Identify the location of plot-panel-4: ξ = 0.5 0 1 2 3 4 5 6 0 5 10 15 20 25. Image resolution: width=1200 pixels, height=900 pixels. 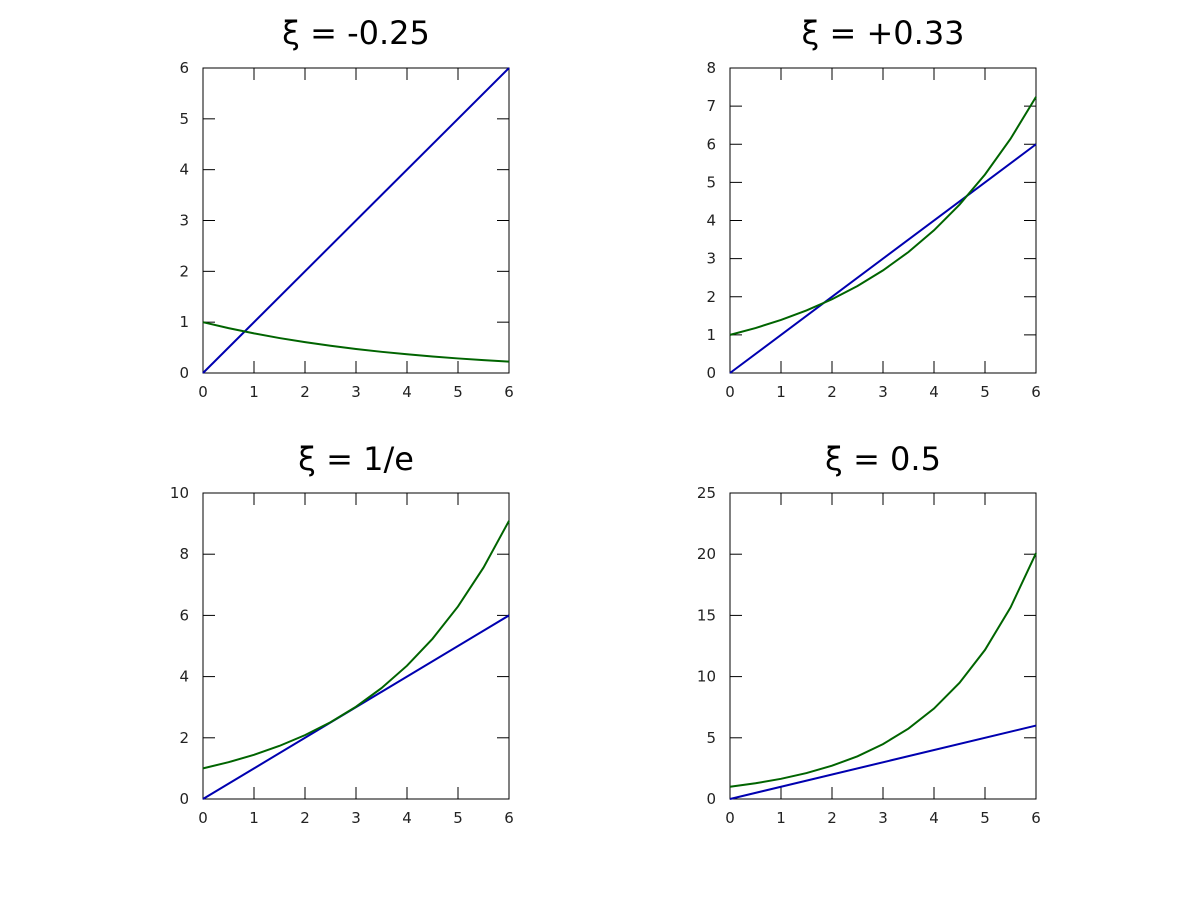
(869, 633).